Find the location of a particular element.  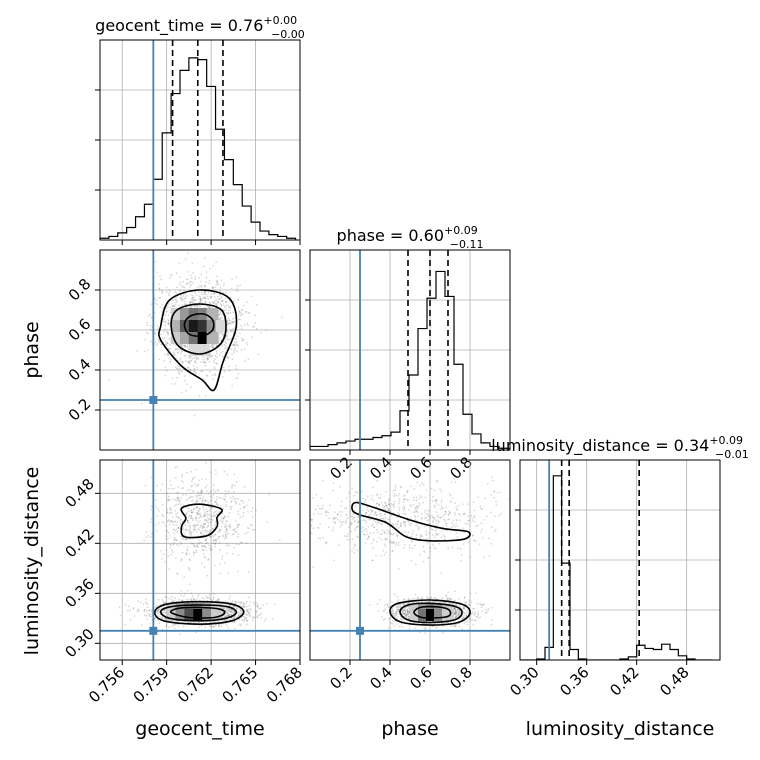

density-cell is located at coordinates (221, 326).